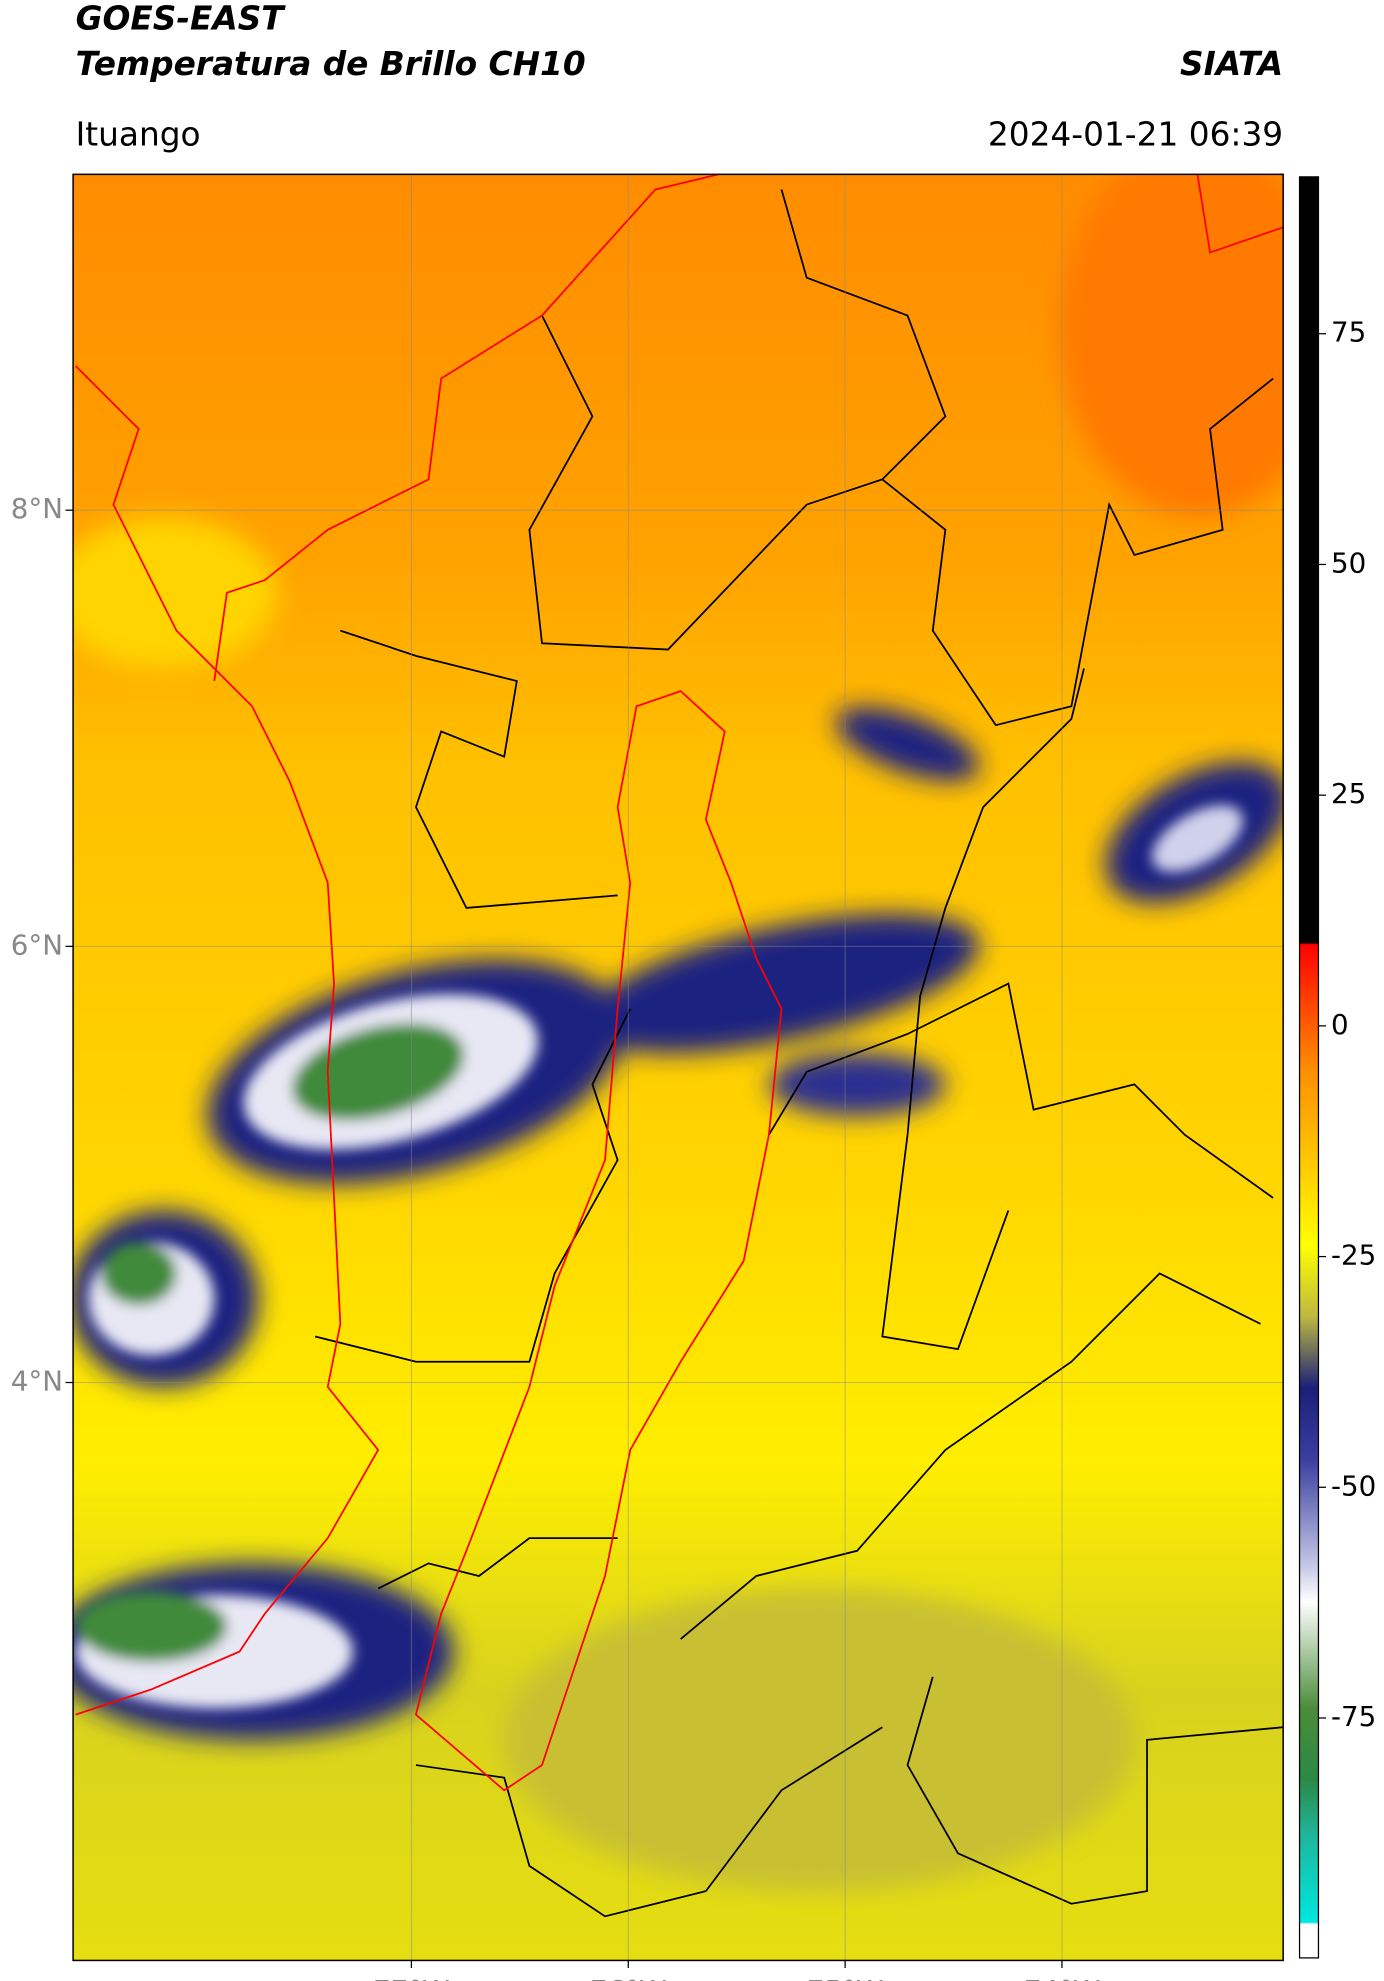  Describe the element at coordinates (845, 1977) in the screenshot. I see `x-tick-label: 75°W` at that location.